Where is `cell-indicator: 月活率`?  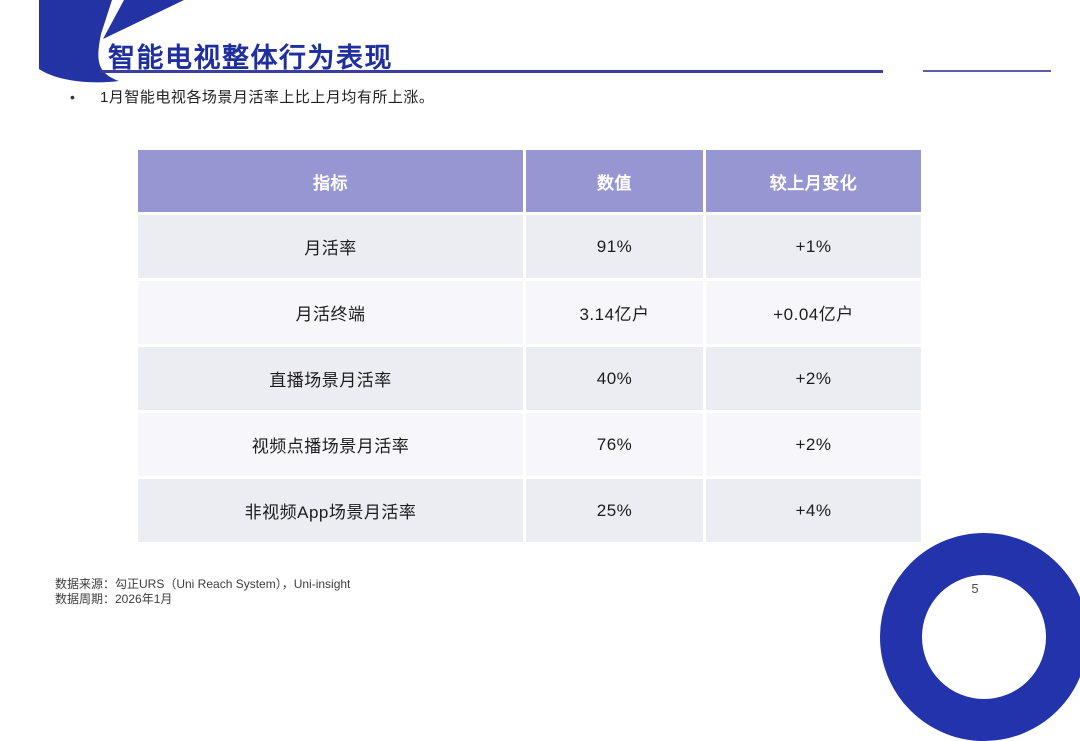
cell-indicator: 月活率 is located at coordinates (330, 246).